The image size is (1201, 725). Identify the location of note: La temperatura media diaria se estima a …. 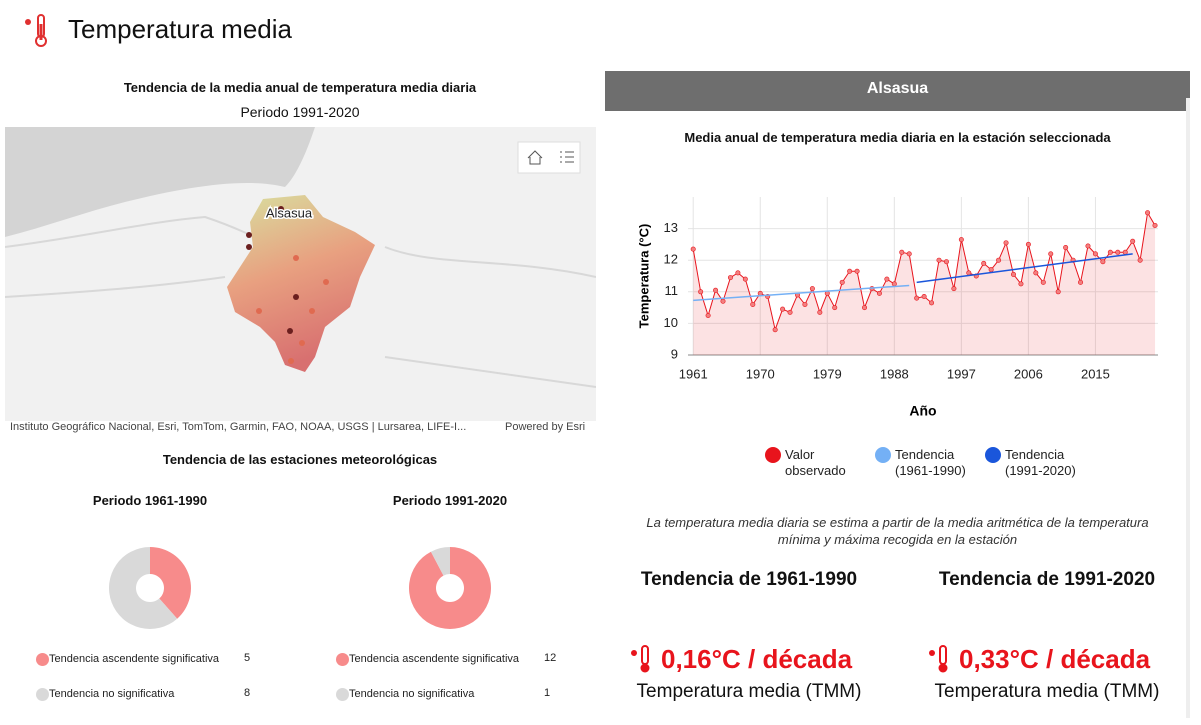
(897, 531).